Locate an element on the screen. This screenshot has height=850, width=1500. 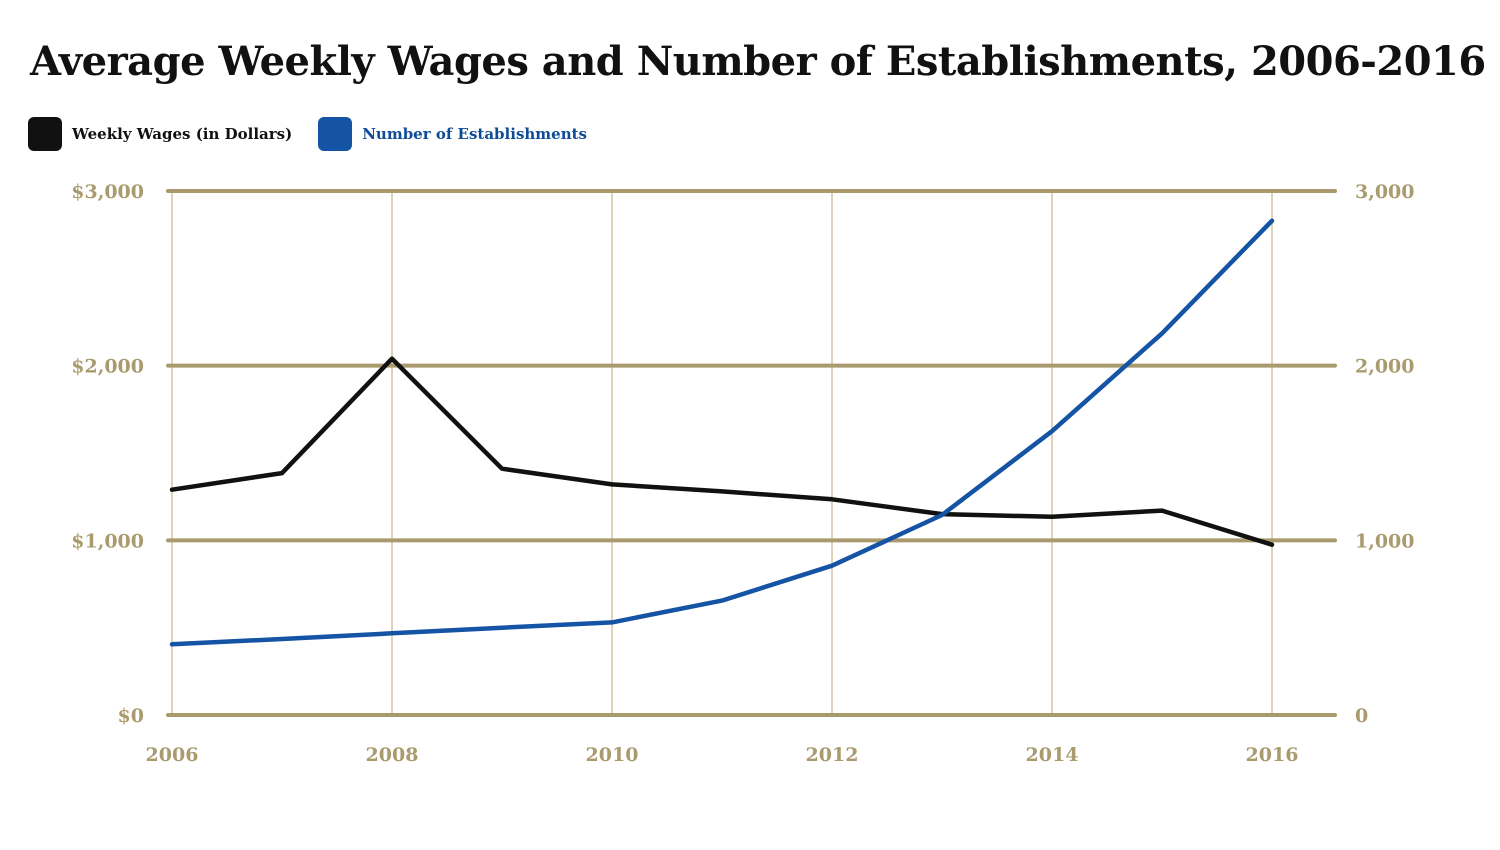
x-tick-label: 2014 is located at coordinates (1052, 755).